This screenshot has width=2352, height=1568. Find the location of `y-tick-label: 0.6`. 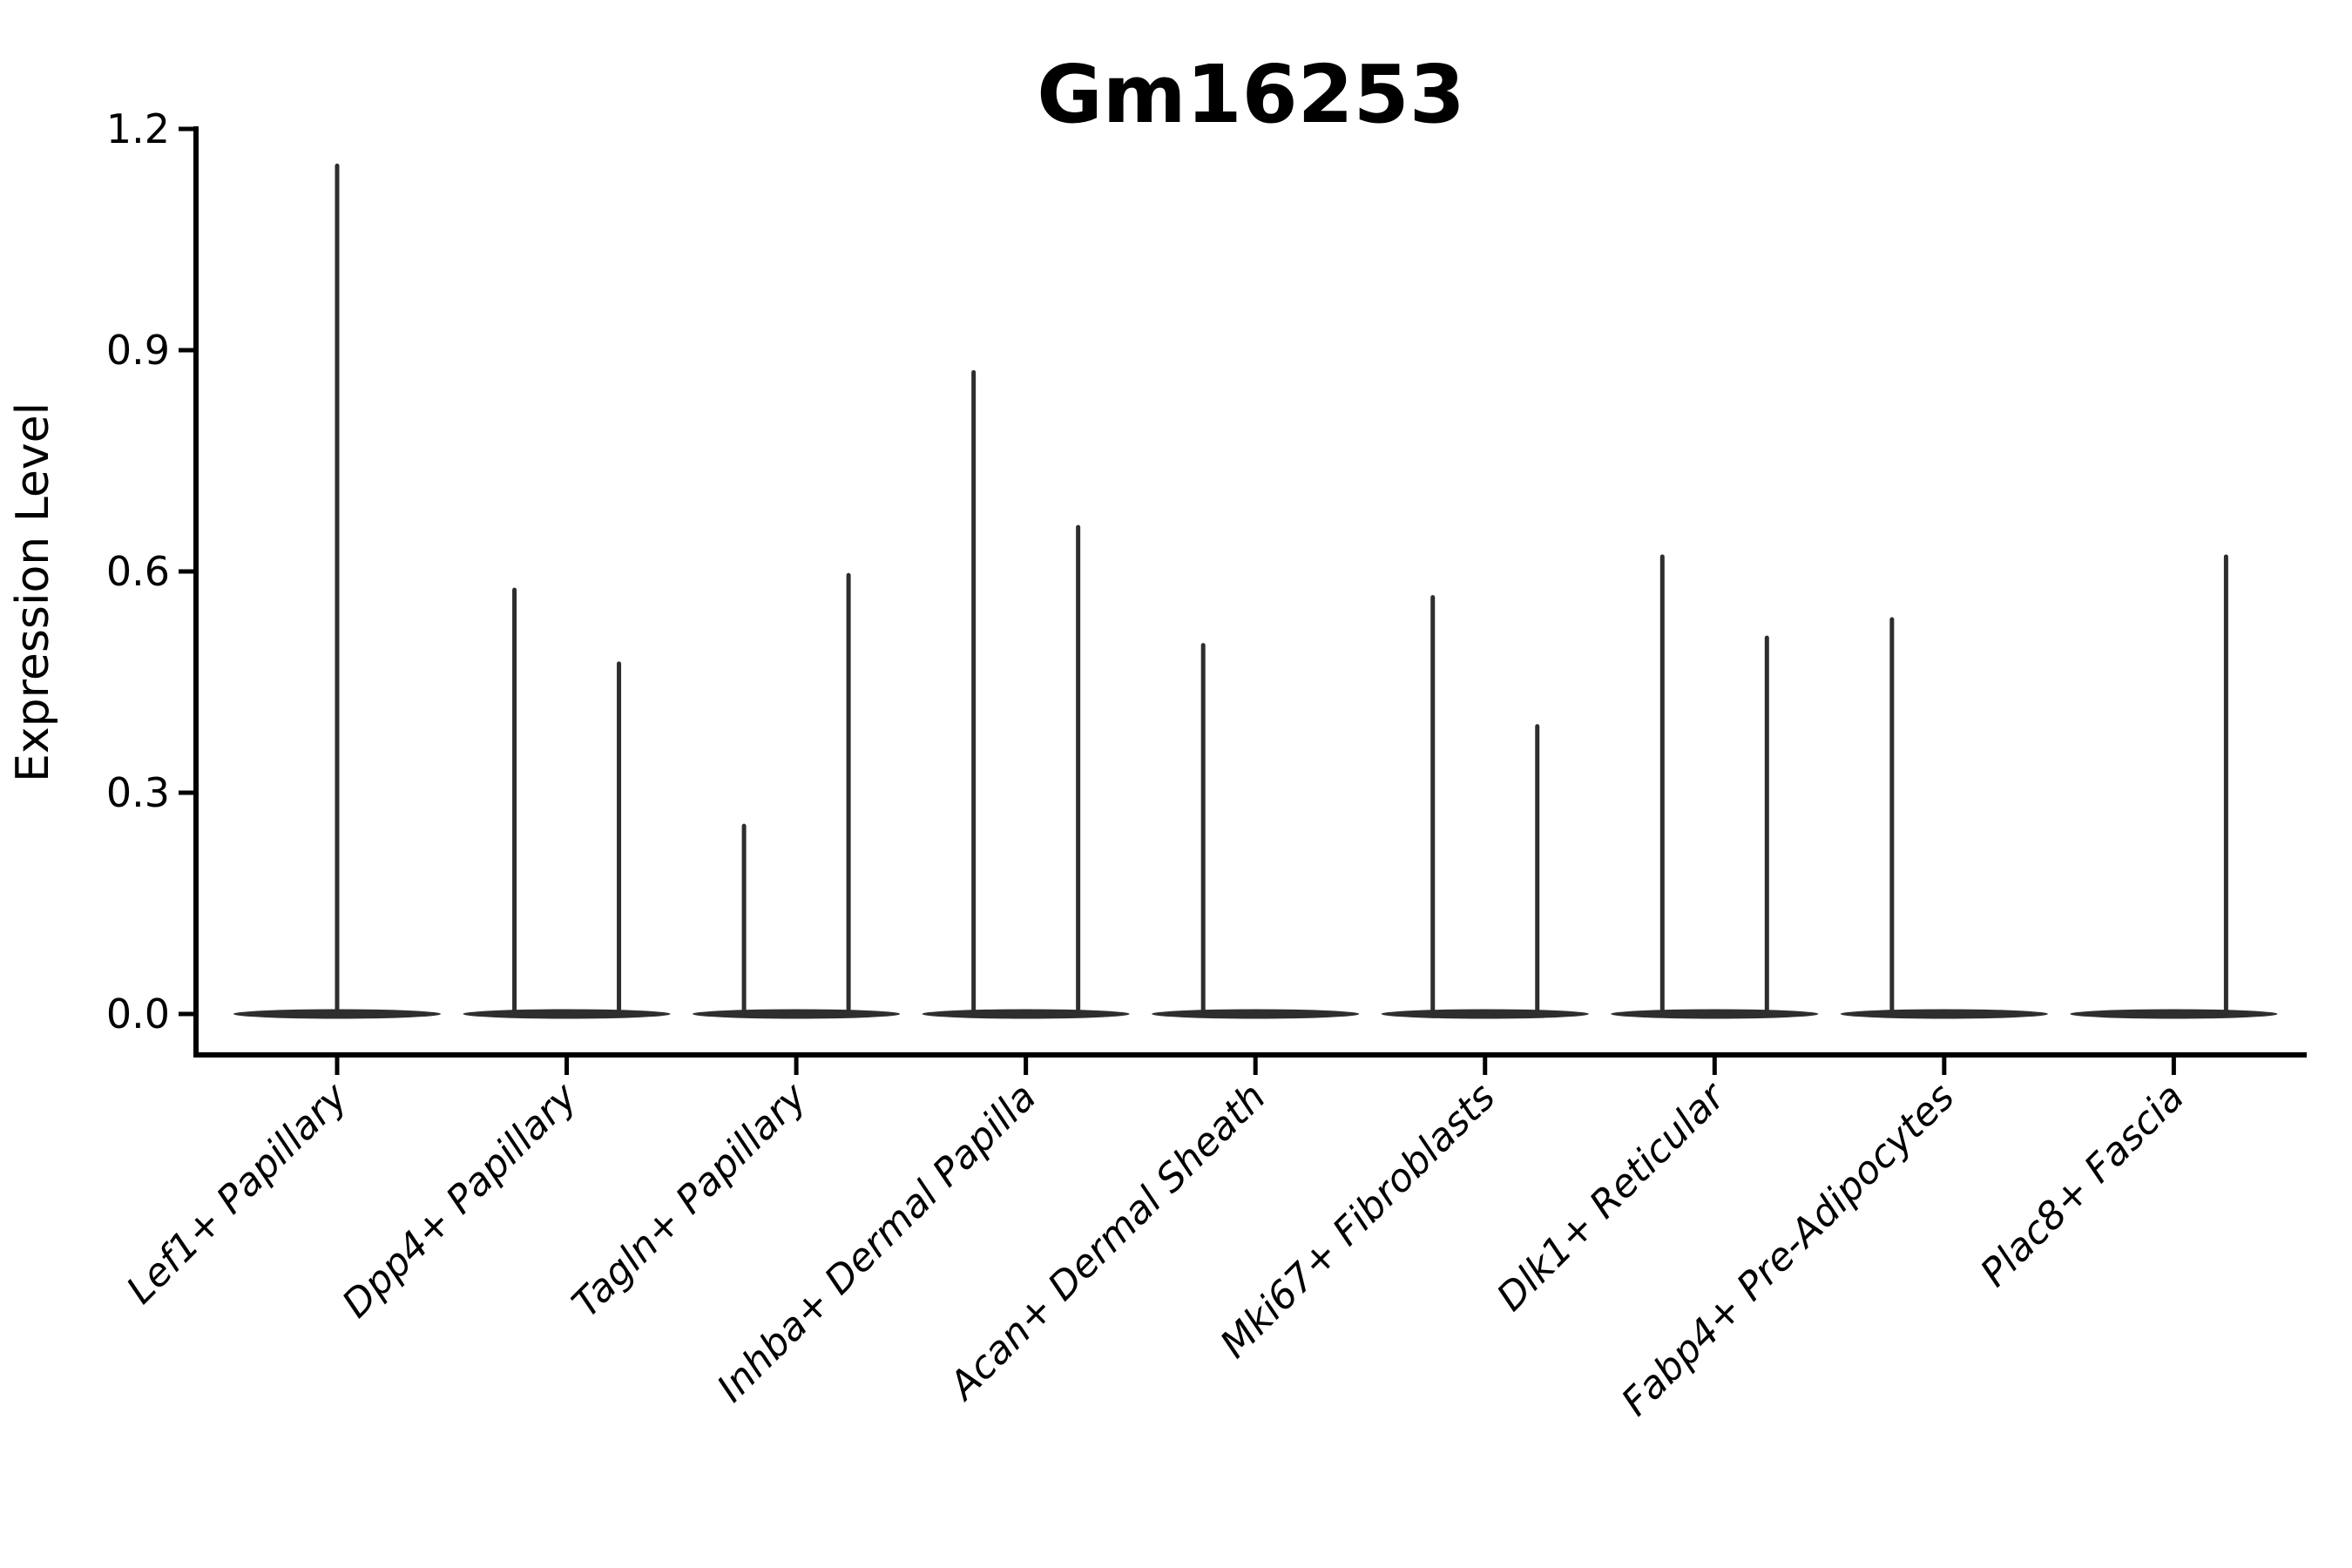

y-tick-label: 0.6 is located at coordinates (138, 571).